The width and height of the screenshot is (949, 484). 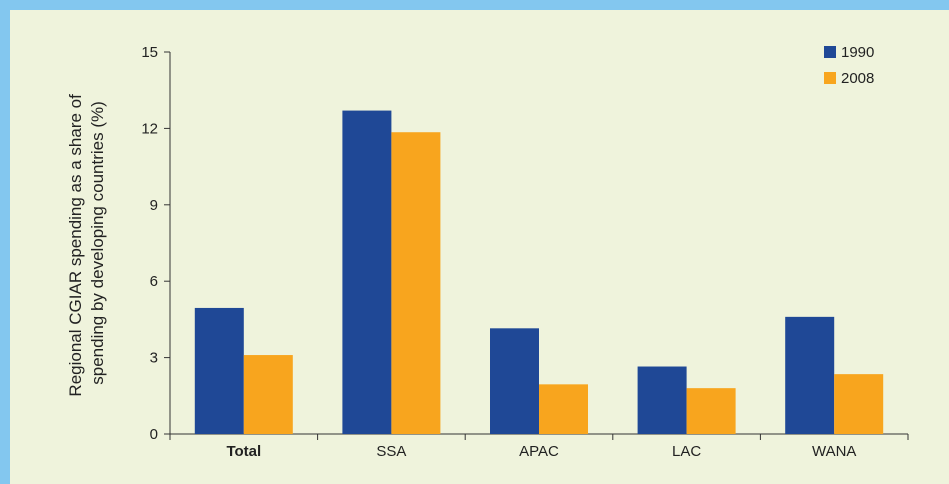 What do you see at coordinates (711, 411) in the screenshot?
I see `bar-2008-lac` at bounding box center [711, 411].